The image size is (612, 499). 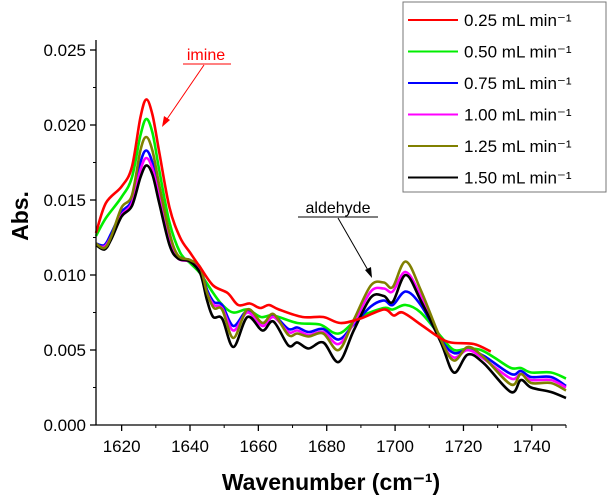 What do you see at coordinates (338, 208) in the screenshot?
I see `aldehyde-label: aldehyde` at bounding box center [338, 208].